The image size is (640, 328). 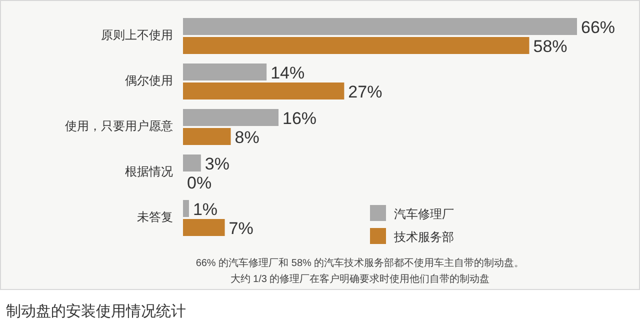 What do you see at coordinates (360, 263) in the screenshot?
I see `text: 66% 的汽车修理厂和 58% 的汽车技术服务部都不使用车主自带的制动盘。` at bounding box center [360, 263].